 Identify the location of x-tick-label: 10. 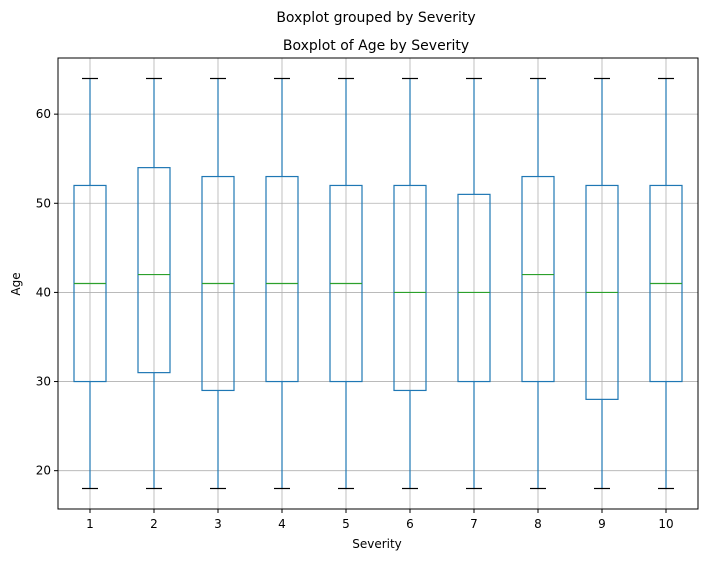
(665, 524).